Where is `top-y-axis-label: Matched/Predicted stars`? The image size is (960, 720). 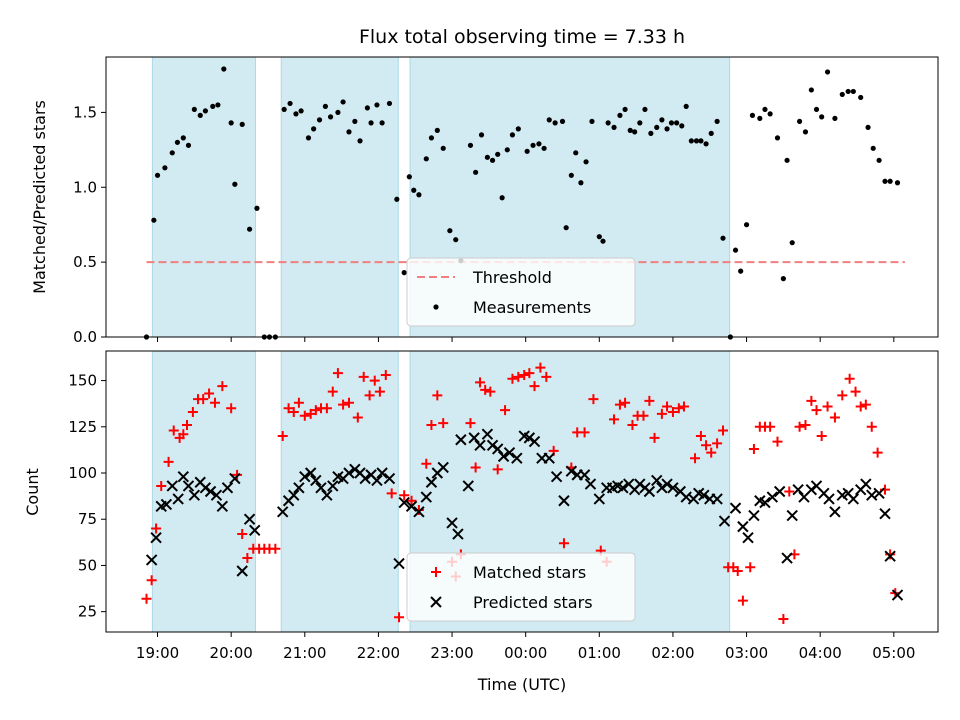 top-y-axis-label: Matched/Predicted stars is located at coordinates (39, 197).